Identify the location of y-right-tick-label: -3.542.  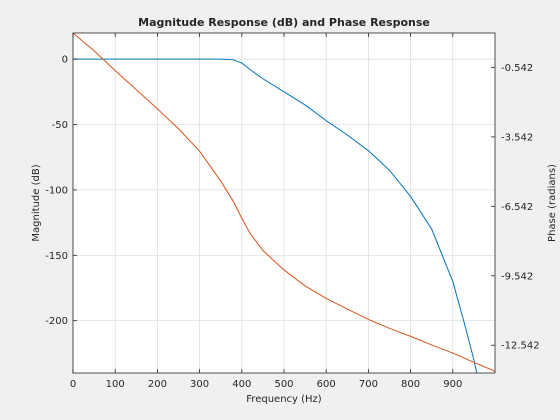
(517, 137).